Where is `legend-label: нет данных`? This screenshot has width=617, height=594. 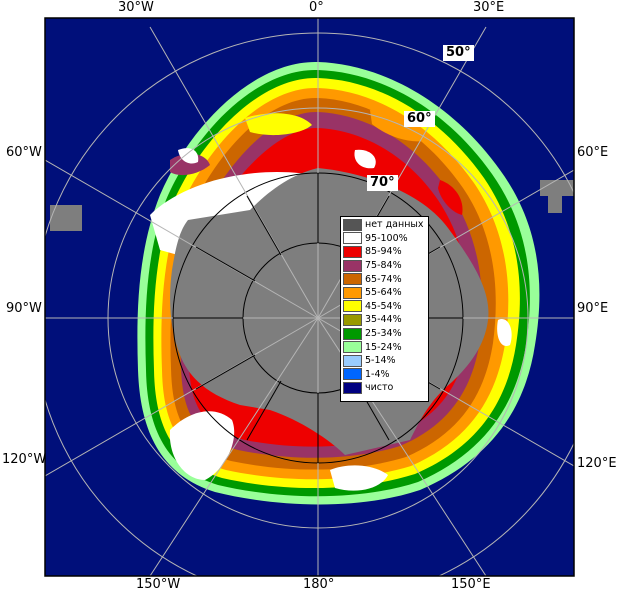 legend-label: нет данных is located at coordinates (394, 225).